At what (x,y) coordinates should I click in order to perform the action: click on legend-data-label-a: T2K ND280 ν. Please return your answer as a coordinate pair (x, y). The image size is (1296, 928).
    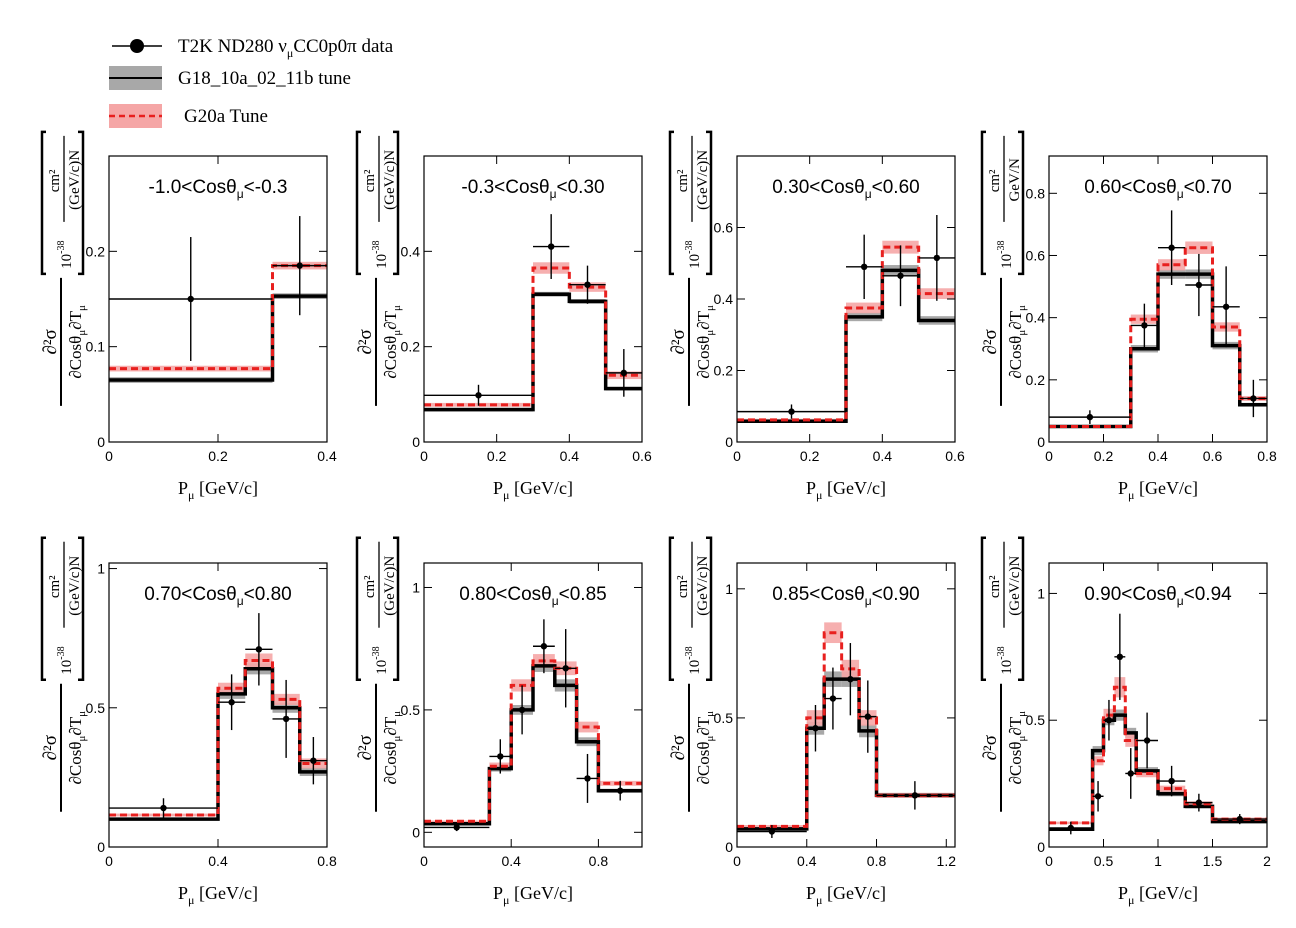
    Looking at the image, I should click on (232, 46).